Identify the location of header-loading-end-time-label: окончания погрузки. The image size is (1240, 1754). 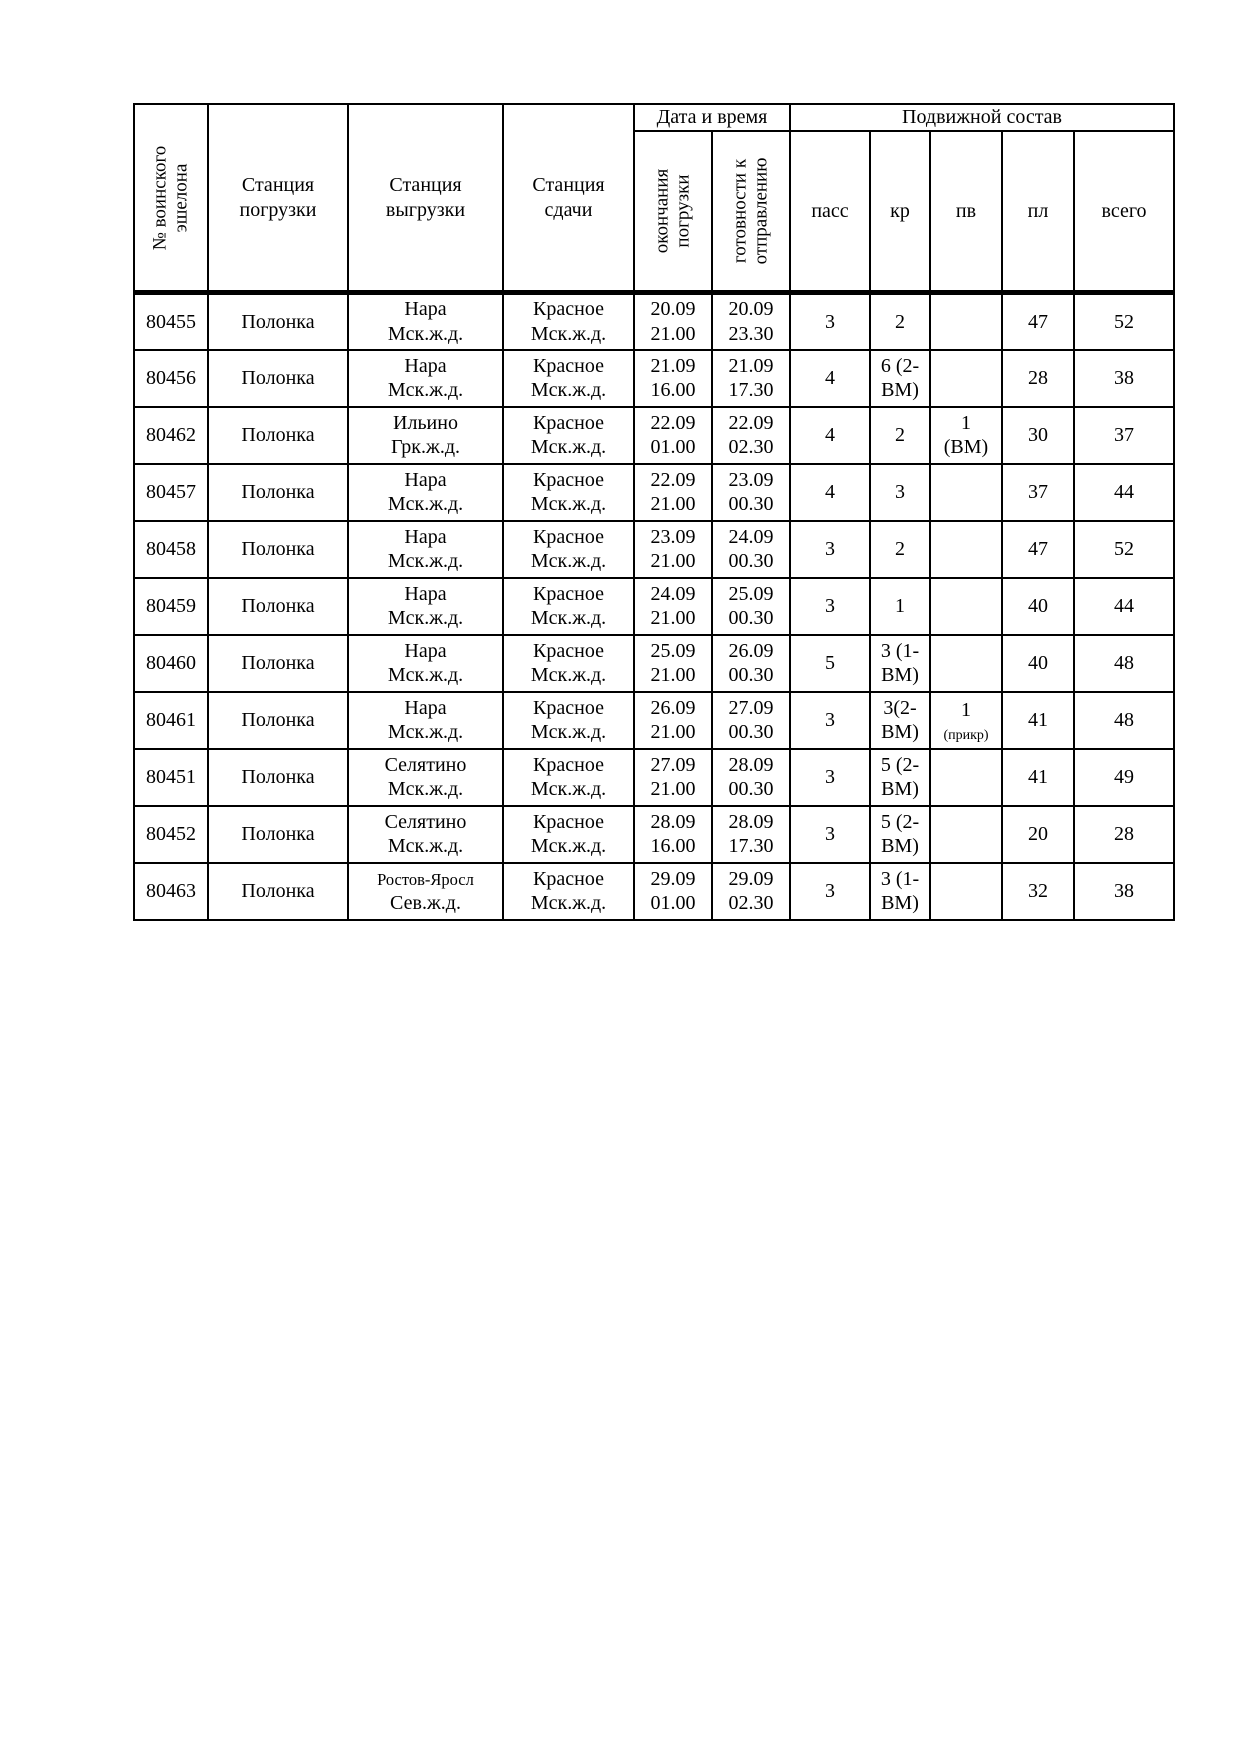
(672, 211).